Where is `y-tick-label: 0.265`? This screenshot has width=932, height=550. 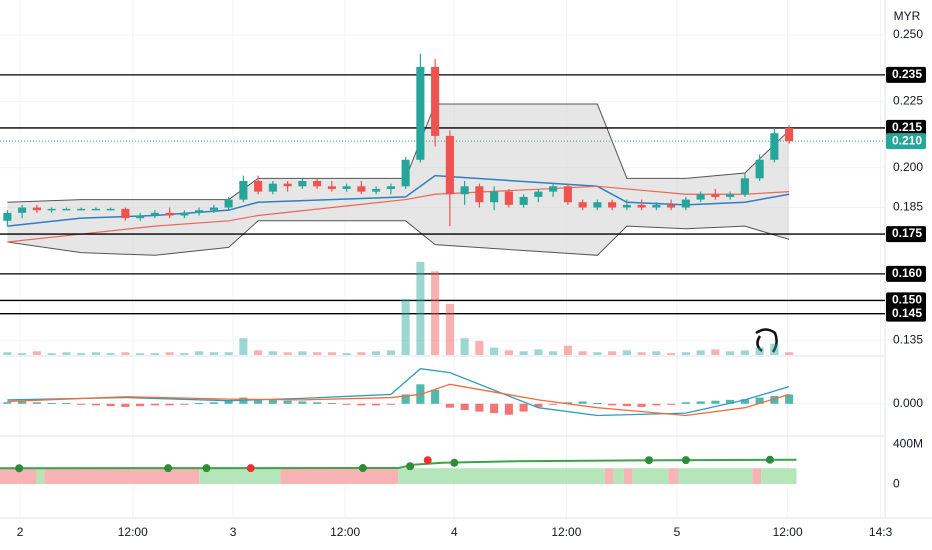 y-tick-label: 0.265 is located at coordinates (908, 0).